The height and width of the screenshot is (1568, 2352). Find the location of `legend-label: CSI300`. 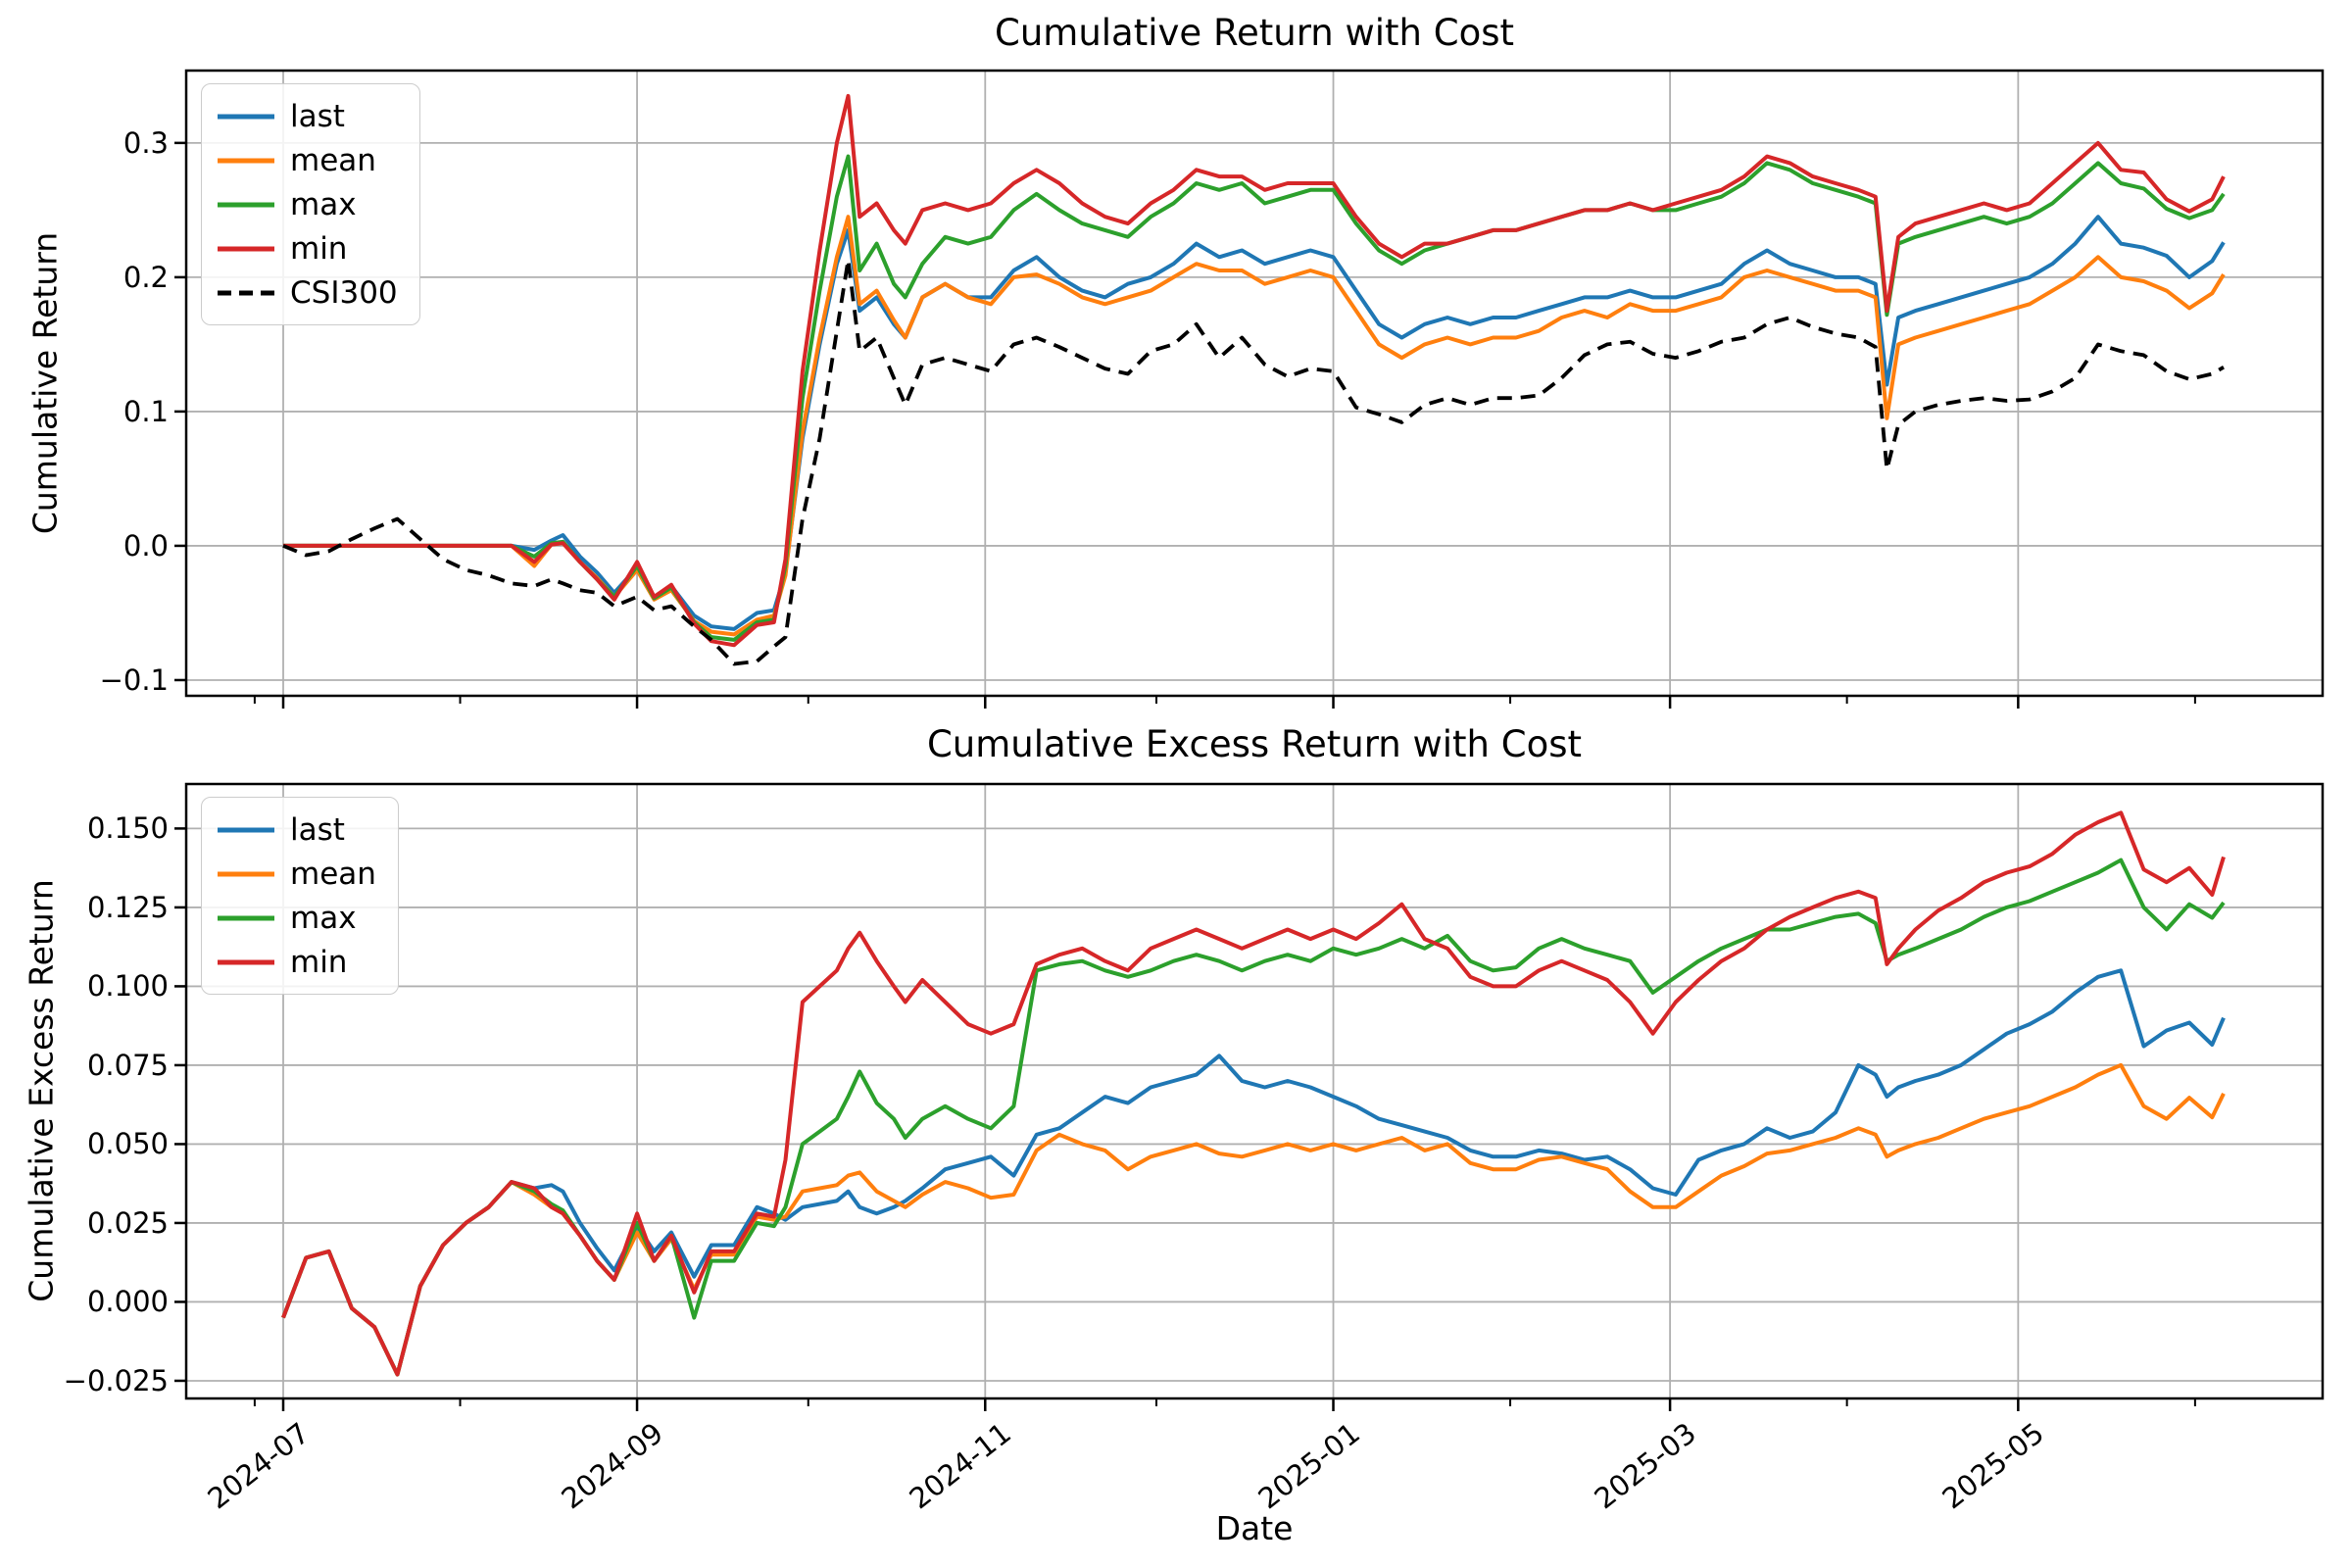

legend-label: CSI300 is located at coordinates (344, 292).